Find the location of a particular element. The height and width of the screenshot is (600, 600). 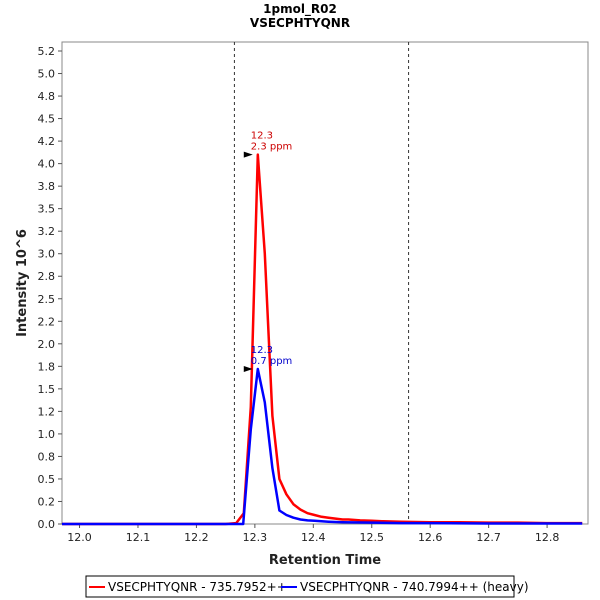

x-tick-label: 12.1 is located at coordinates (138, 537).